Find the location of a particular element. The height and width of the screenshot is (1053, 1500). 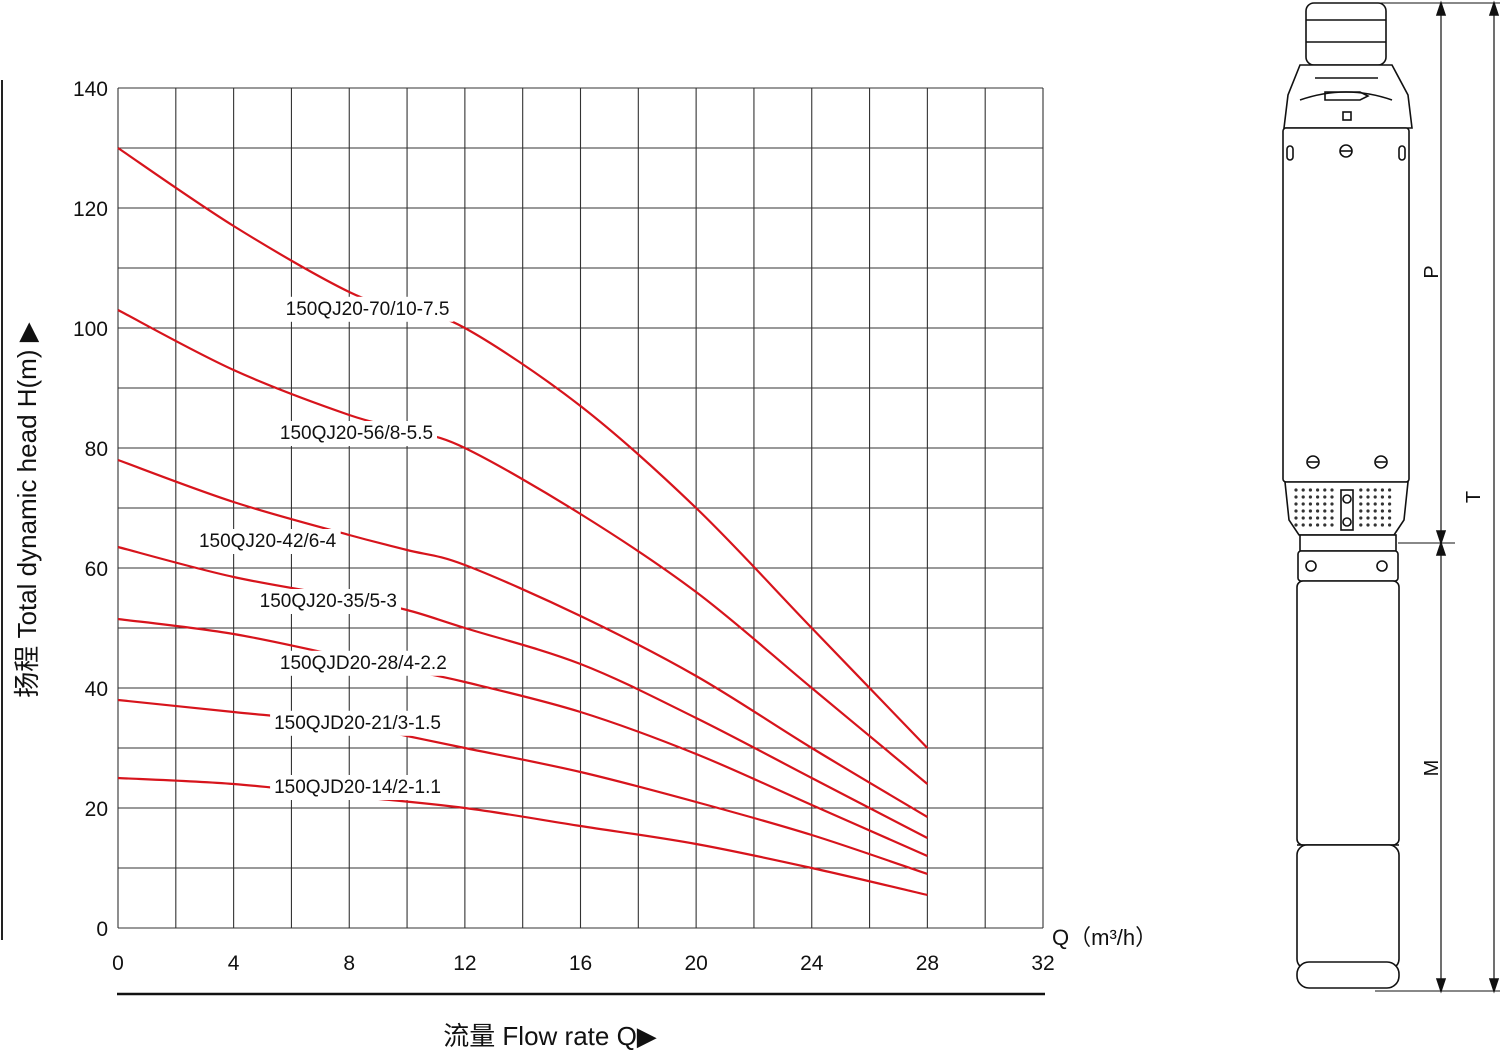

y-tick-label: 60 is located at coordinates (96, 569).